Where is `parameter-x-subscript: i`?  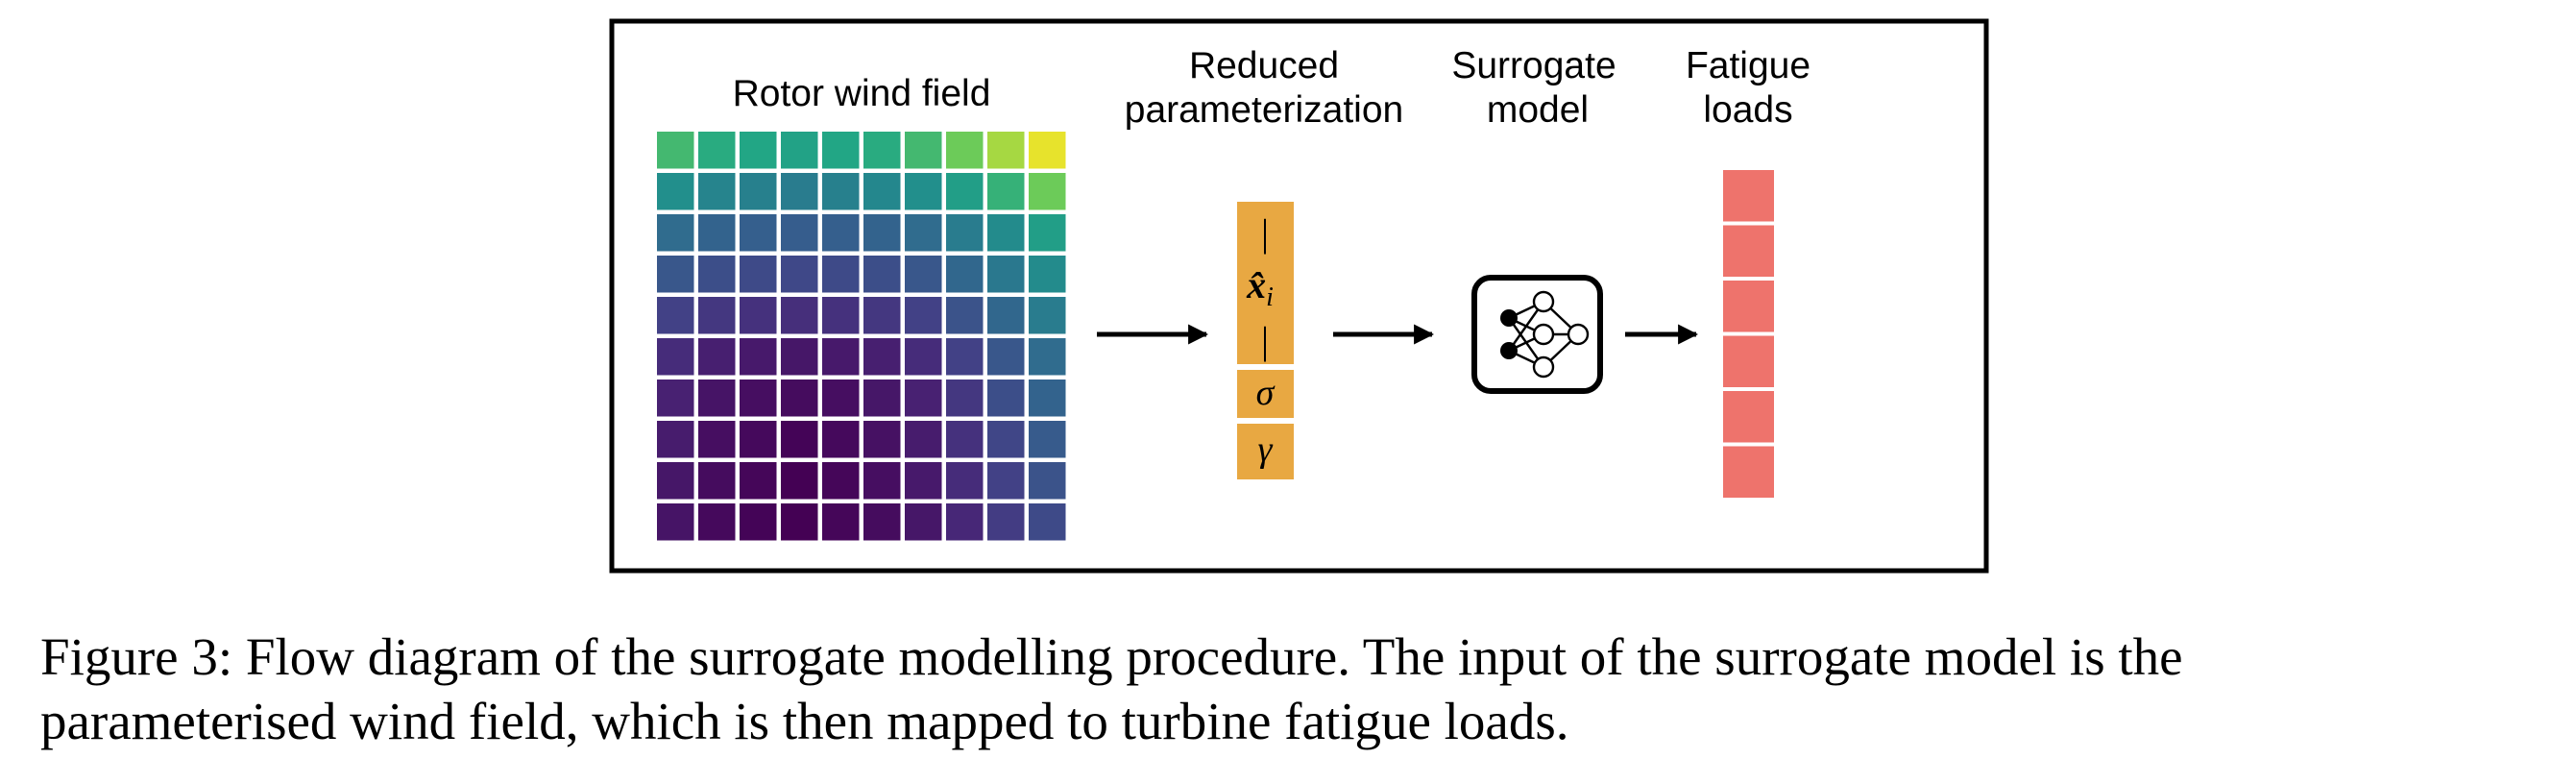
parameter-x-subscript: i is located at coordinates (1270, 297).